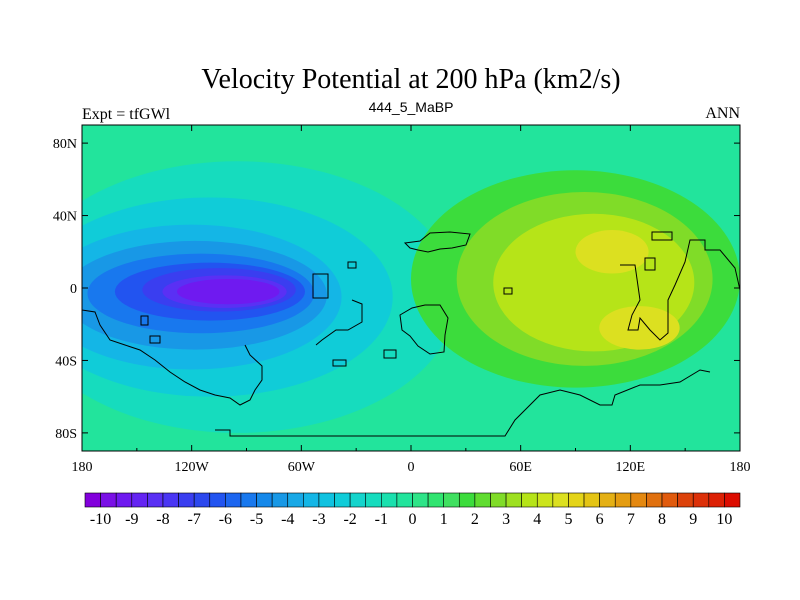  What do you see at coordinates (65, 144) in the screenshot?
I see `y-tick-label: 80N` at bounding box center [65, 144].